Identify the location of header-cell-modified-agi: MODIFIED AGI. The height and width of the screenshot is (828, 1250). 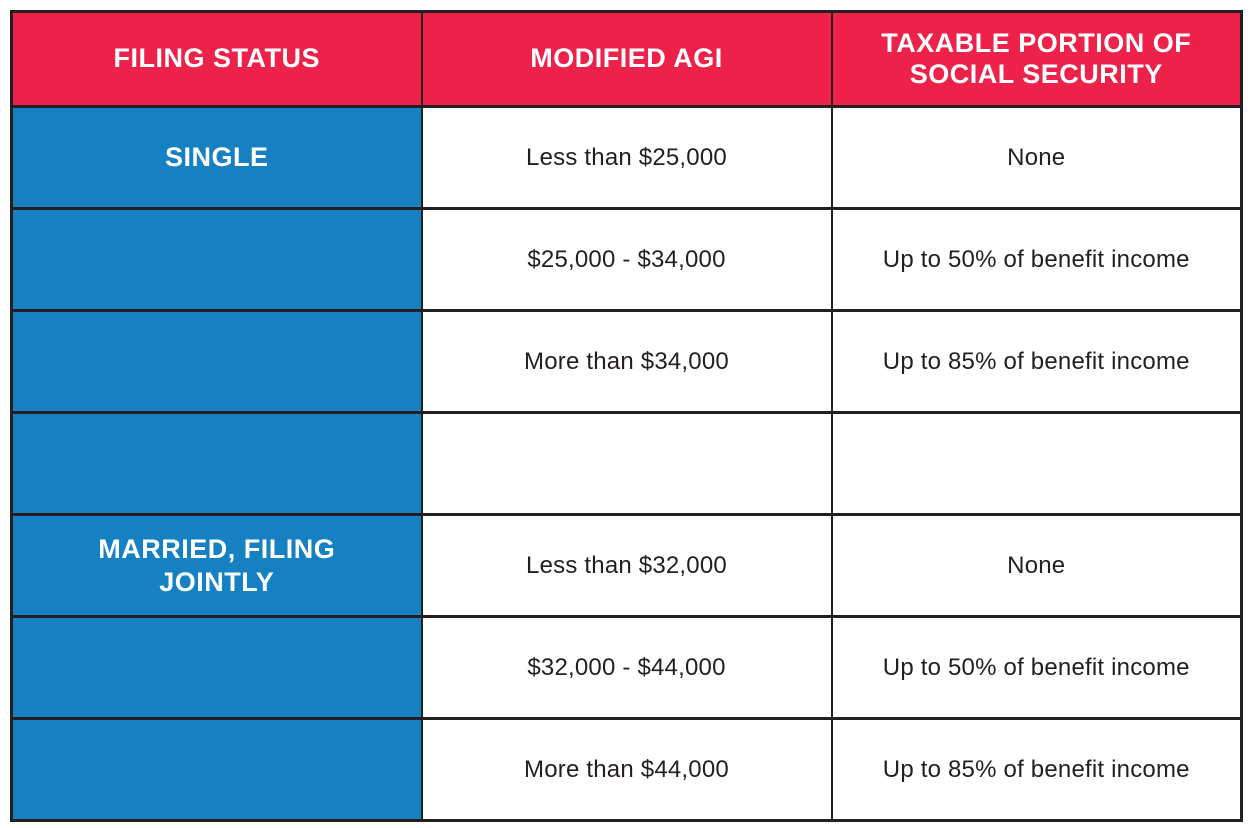
(626, 59).